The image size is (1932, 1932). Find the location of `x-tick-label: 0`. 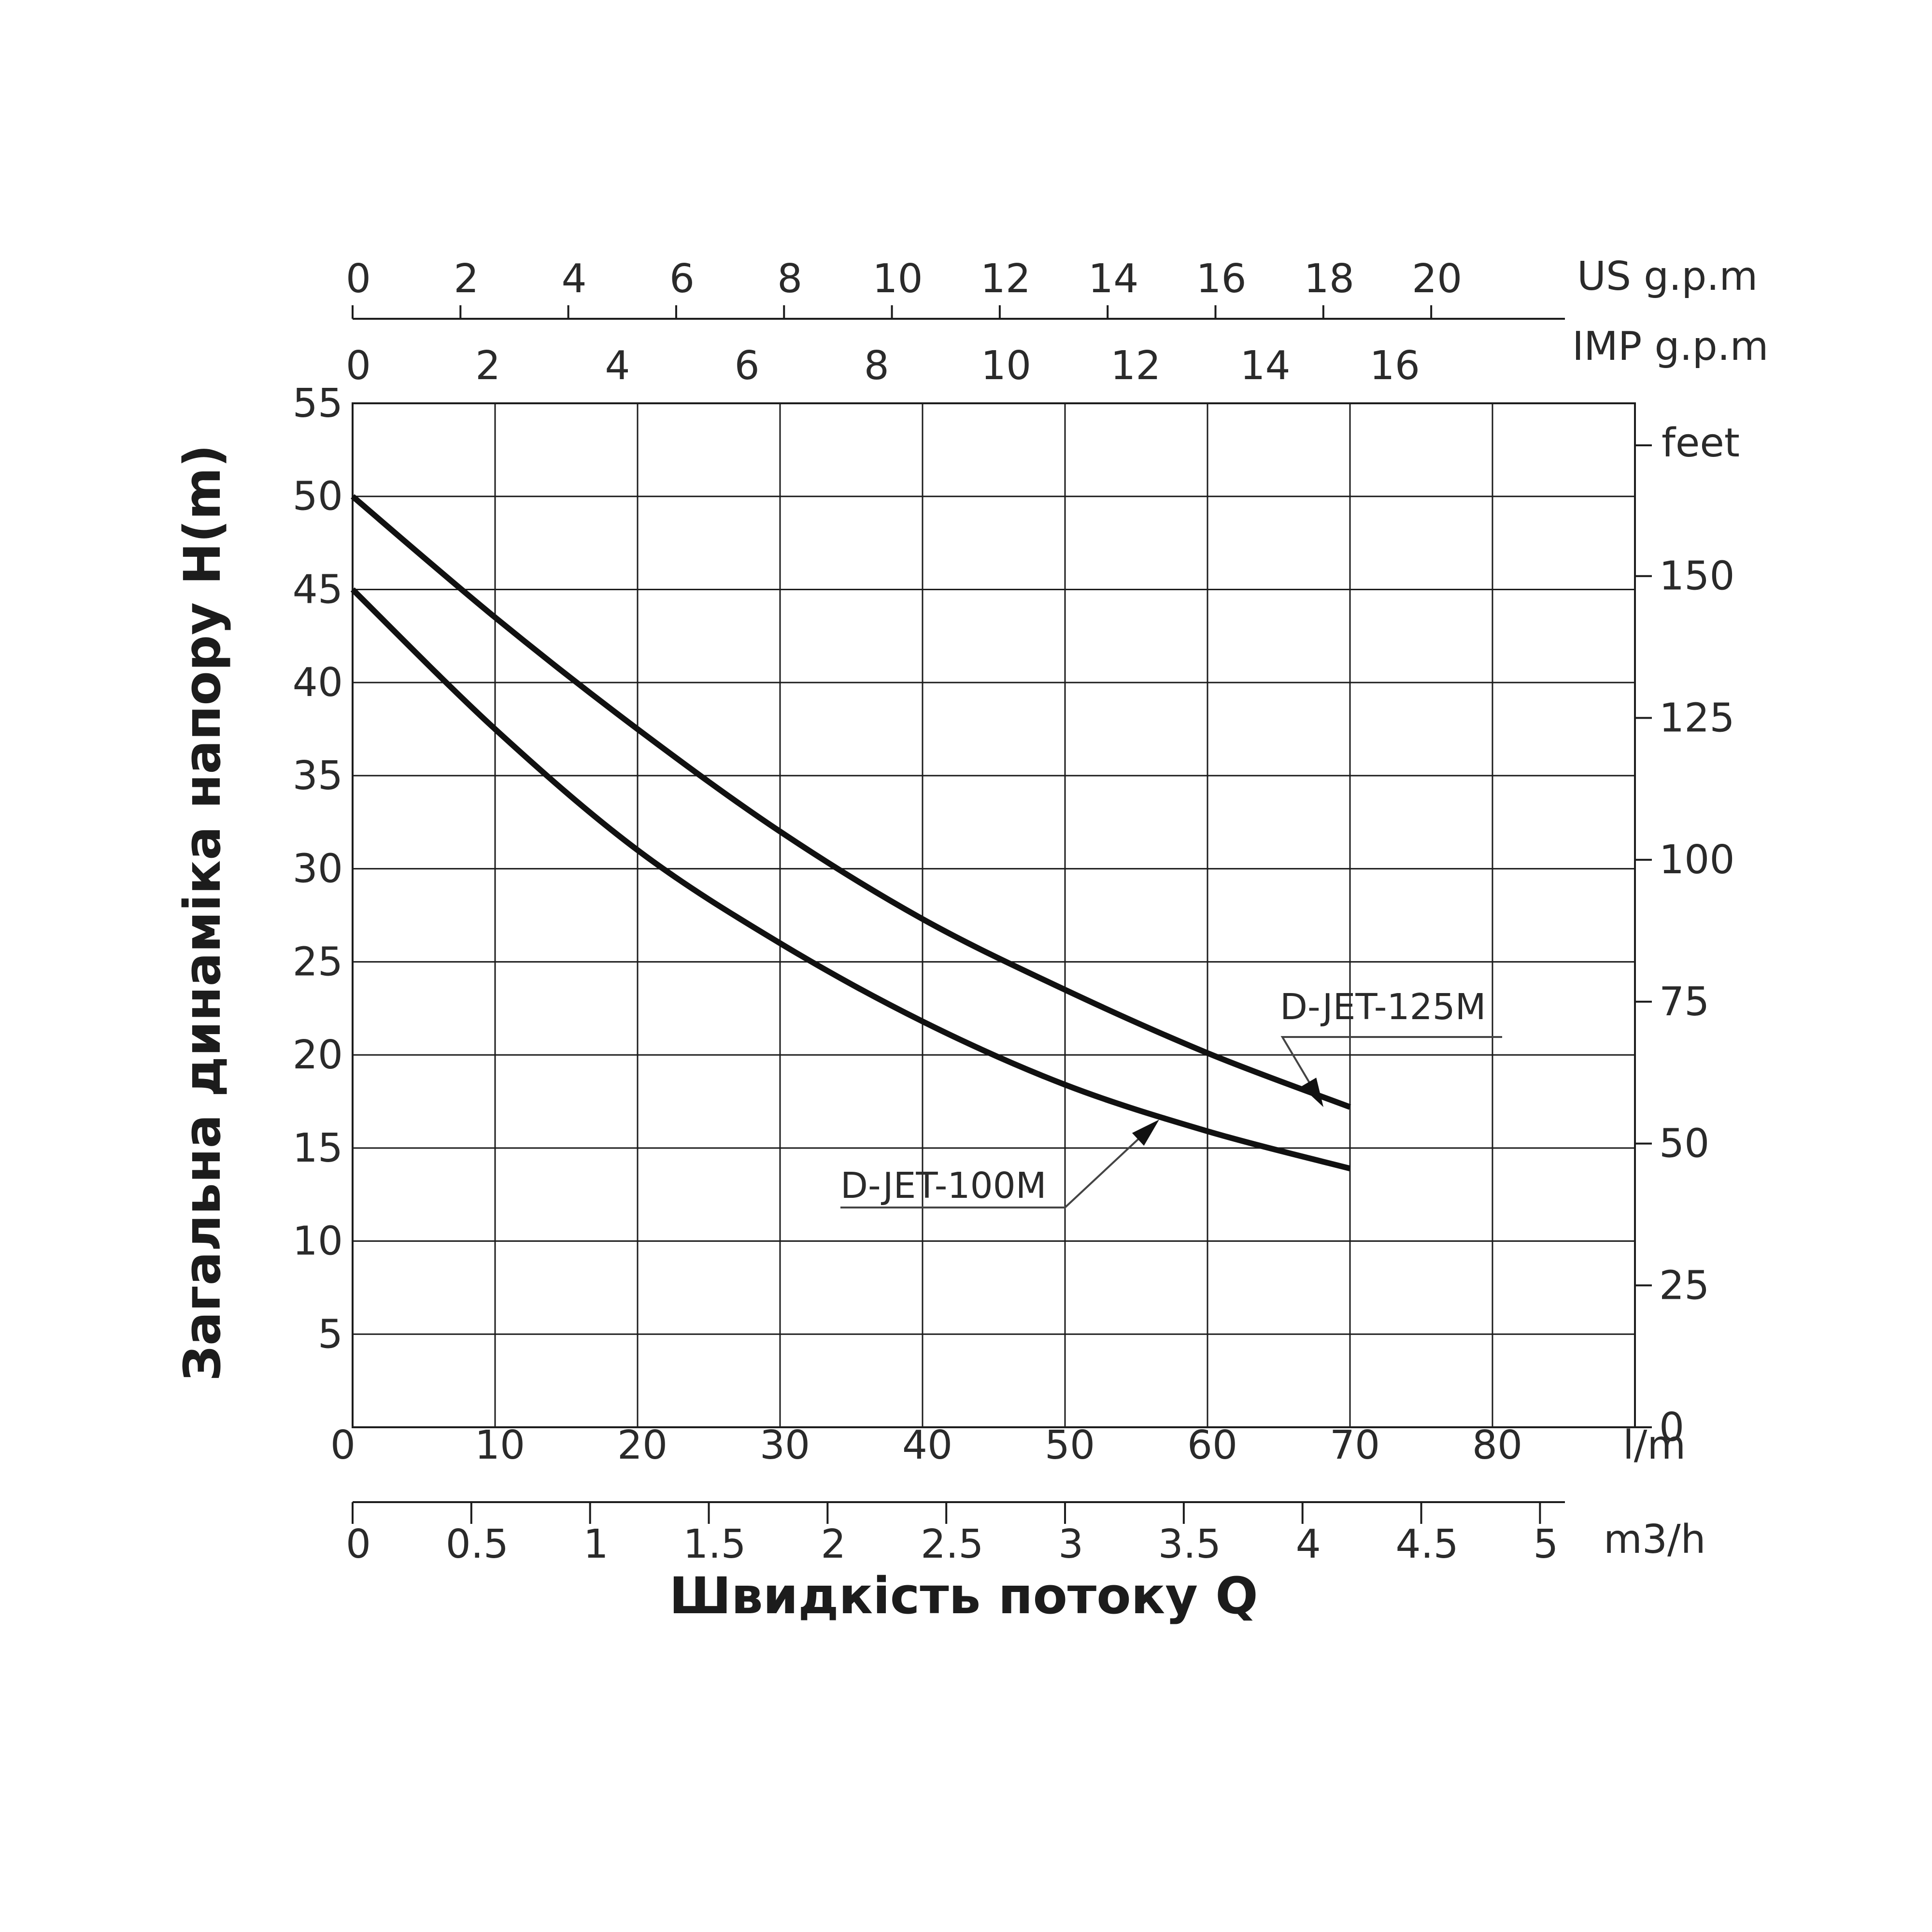

x-tick-label: 0 is located at coordinates (342, 1445).